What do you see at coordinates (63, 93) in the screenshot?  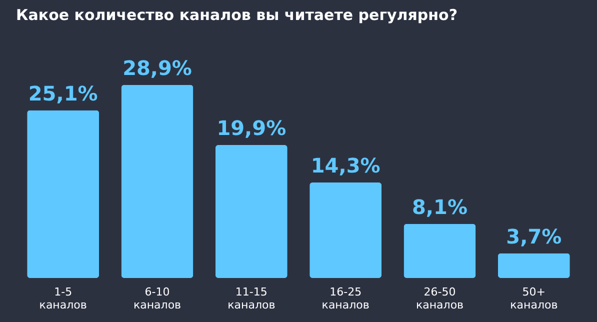 I see `data-label: 25,1%` at bounding box center [63, 93].